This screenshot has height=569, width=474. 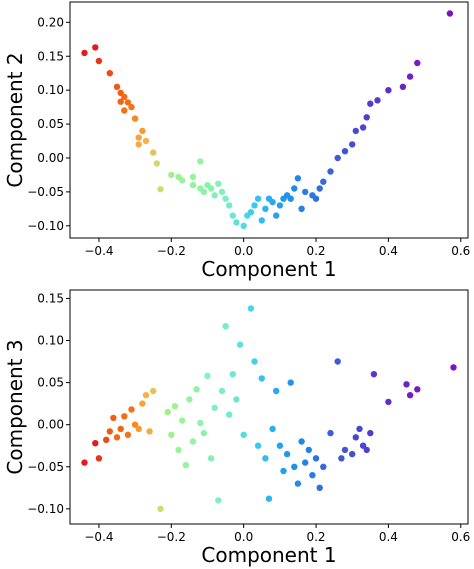 What do you see at coordinates (45, 467) in the screenshot?
I see `y-tick-label: −0.05` at bounding box center [45, 467].